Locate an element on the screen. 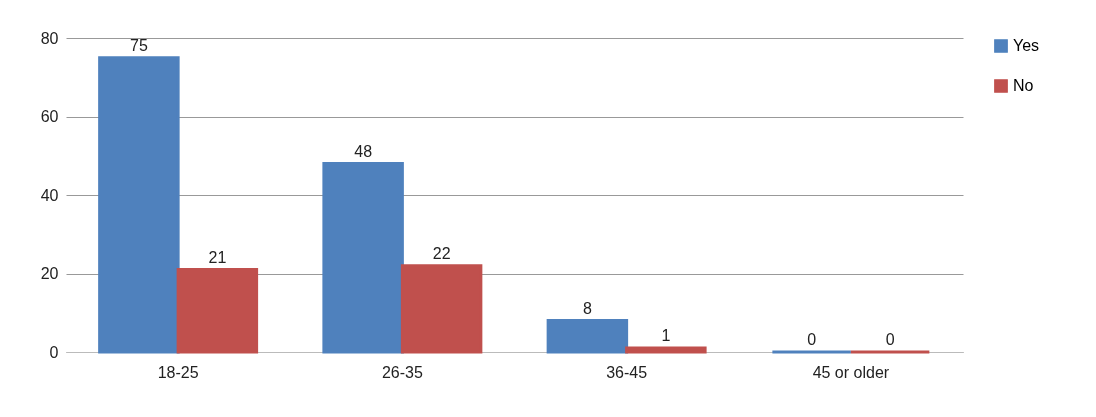  y-tick-label: 20 is located at coordinates (49, 273).